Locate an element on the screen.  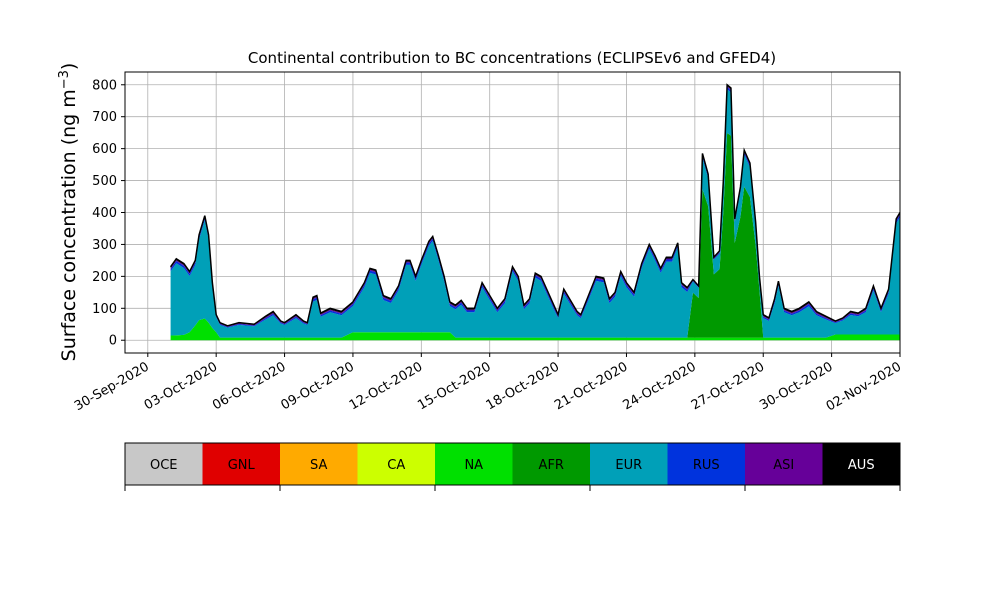
y-axis: 0 100 200 300 400 500 600 700 800 is located at coordinates (108, 213).